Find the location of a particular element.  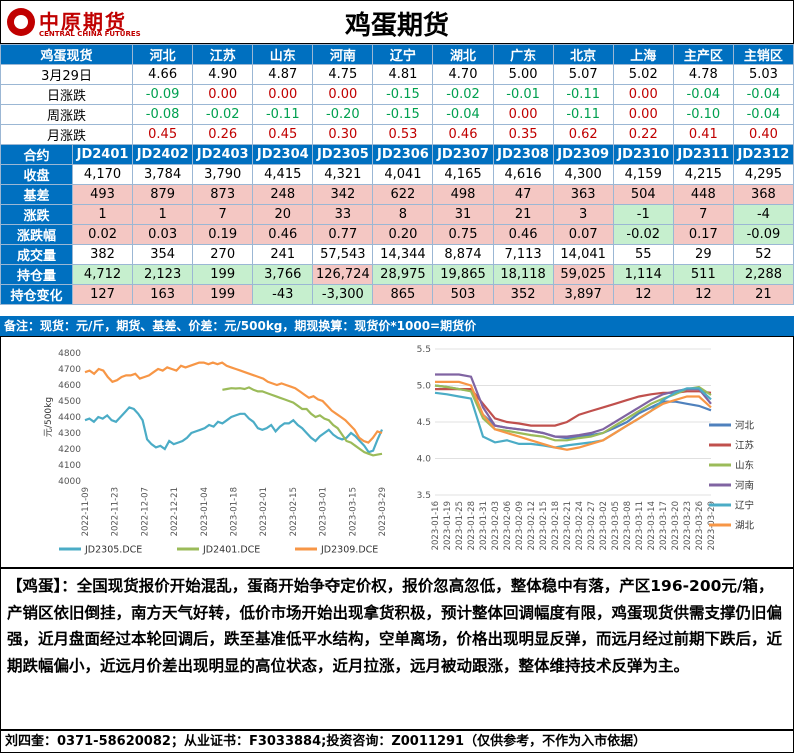

x-tick-label: 2023-01-19 is located at coordinates (448, 525).